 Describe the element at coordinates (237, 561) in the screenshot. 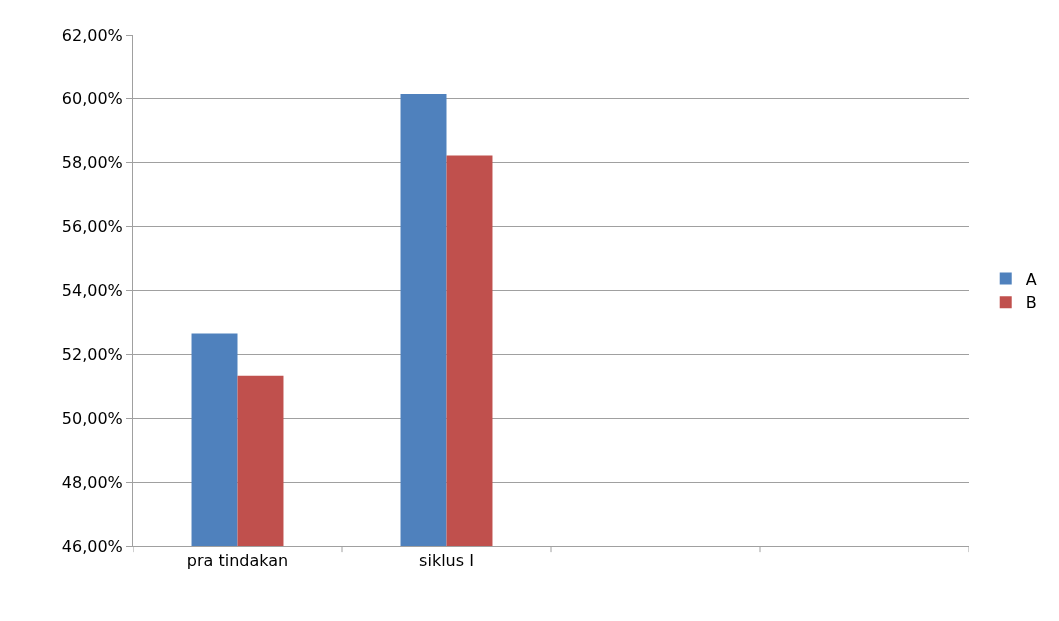

I see `x-tick-label: pra tindakan` at that location.